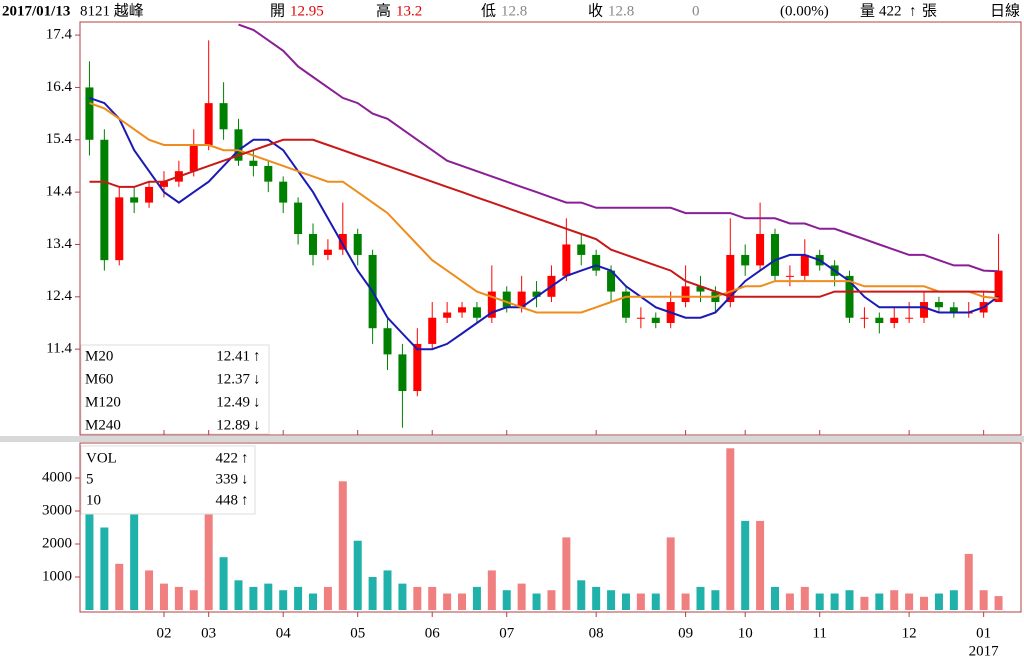 This screenshot has height=662, width=1024. Describe the element at coordinates (983, 633) in the screenshot. I see `x-tick-label: 01` at that location.